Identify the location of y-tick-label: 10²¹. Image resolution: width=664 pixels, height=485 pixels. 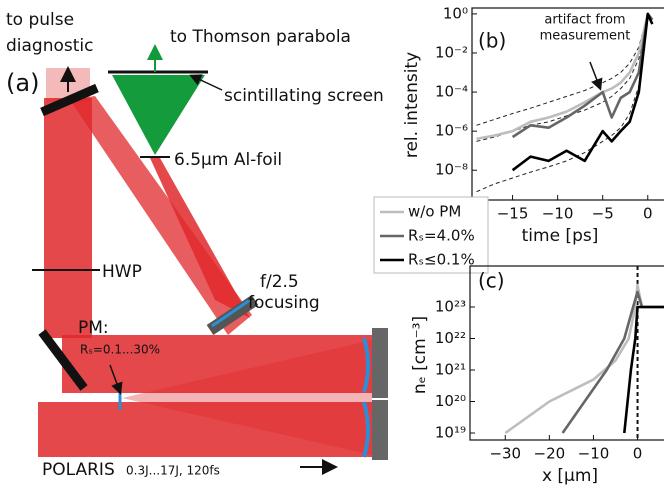
(450, 369).